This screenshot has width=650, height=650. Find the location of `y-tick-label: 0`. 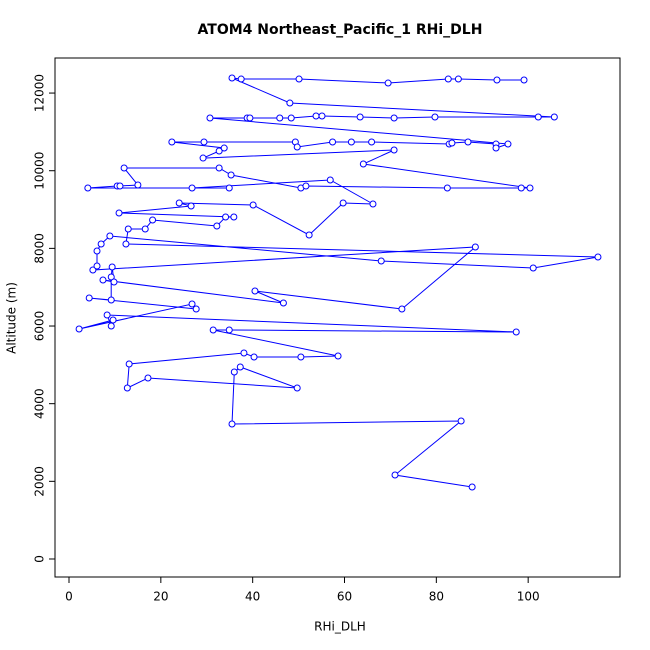

y-tick-label: 0 is located at coordinates (40, 559).